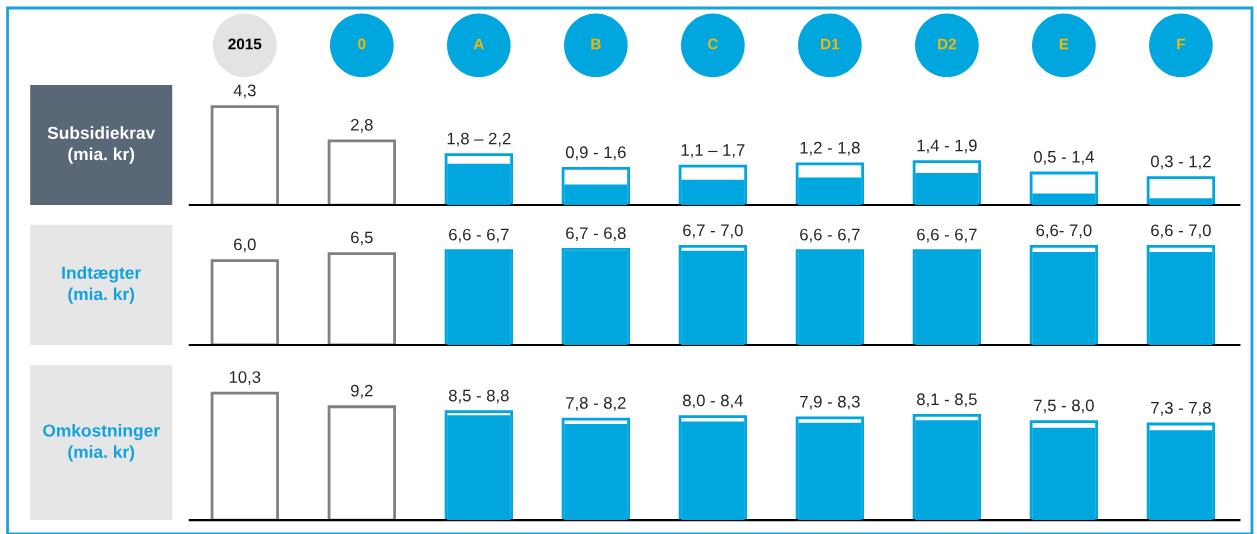 Image resolution: width=1257 pixels, height=534 pixels. What do you see at coordinates (1181, 231) in the screenshot?
I see `data-label: 6,6 - 7,0` at bounding box center [1181, 231].